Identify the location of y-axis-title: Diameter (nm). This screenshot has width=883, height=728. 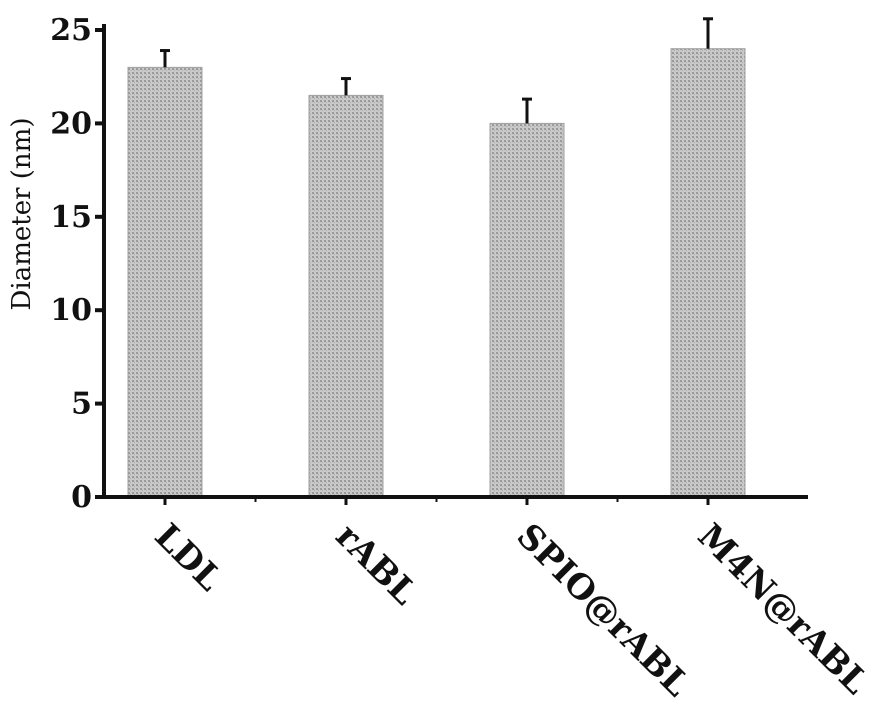
(22, 214).